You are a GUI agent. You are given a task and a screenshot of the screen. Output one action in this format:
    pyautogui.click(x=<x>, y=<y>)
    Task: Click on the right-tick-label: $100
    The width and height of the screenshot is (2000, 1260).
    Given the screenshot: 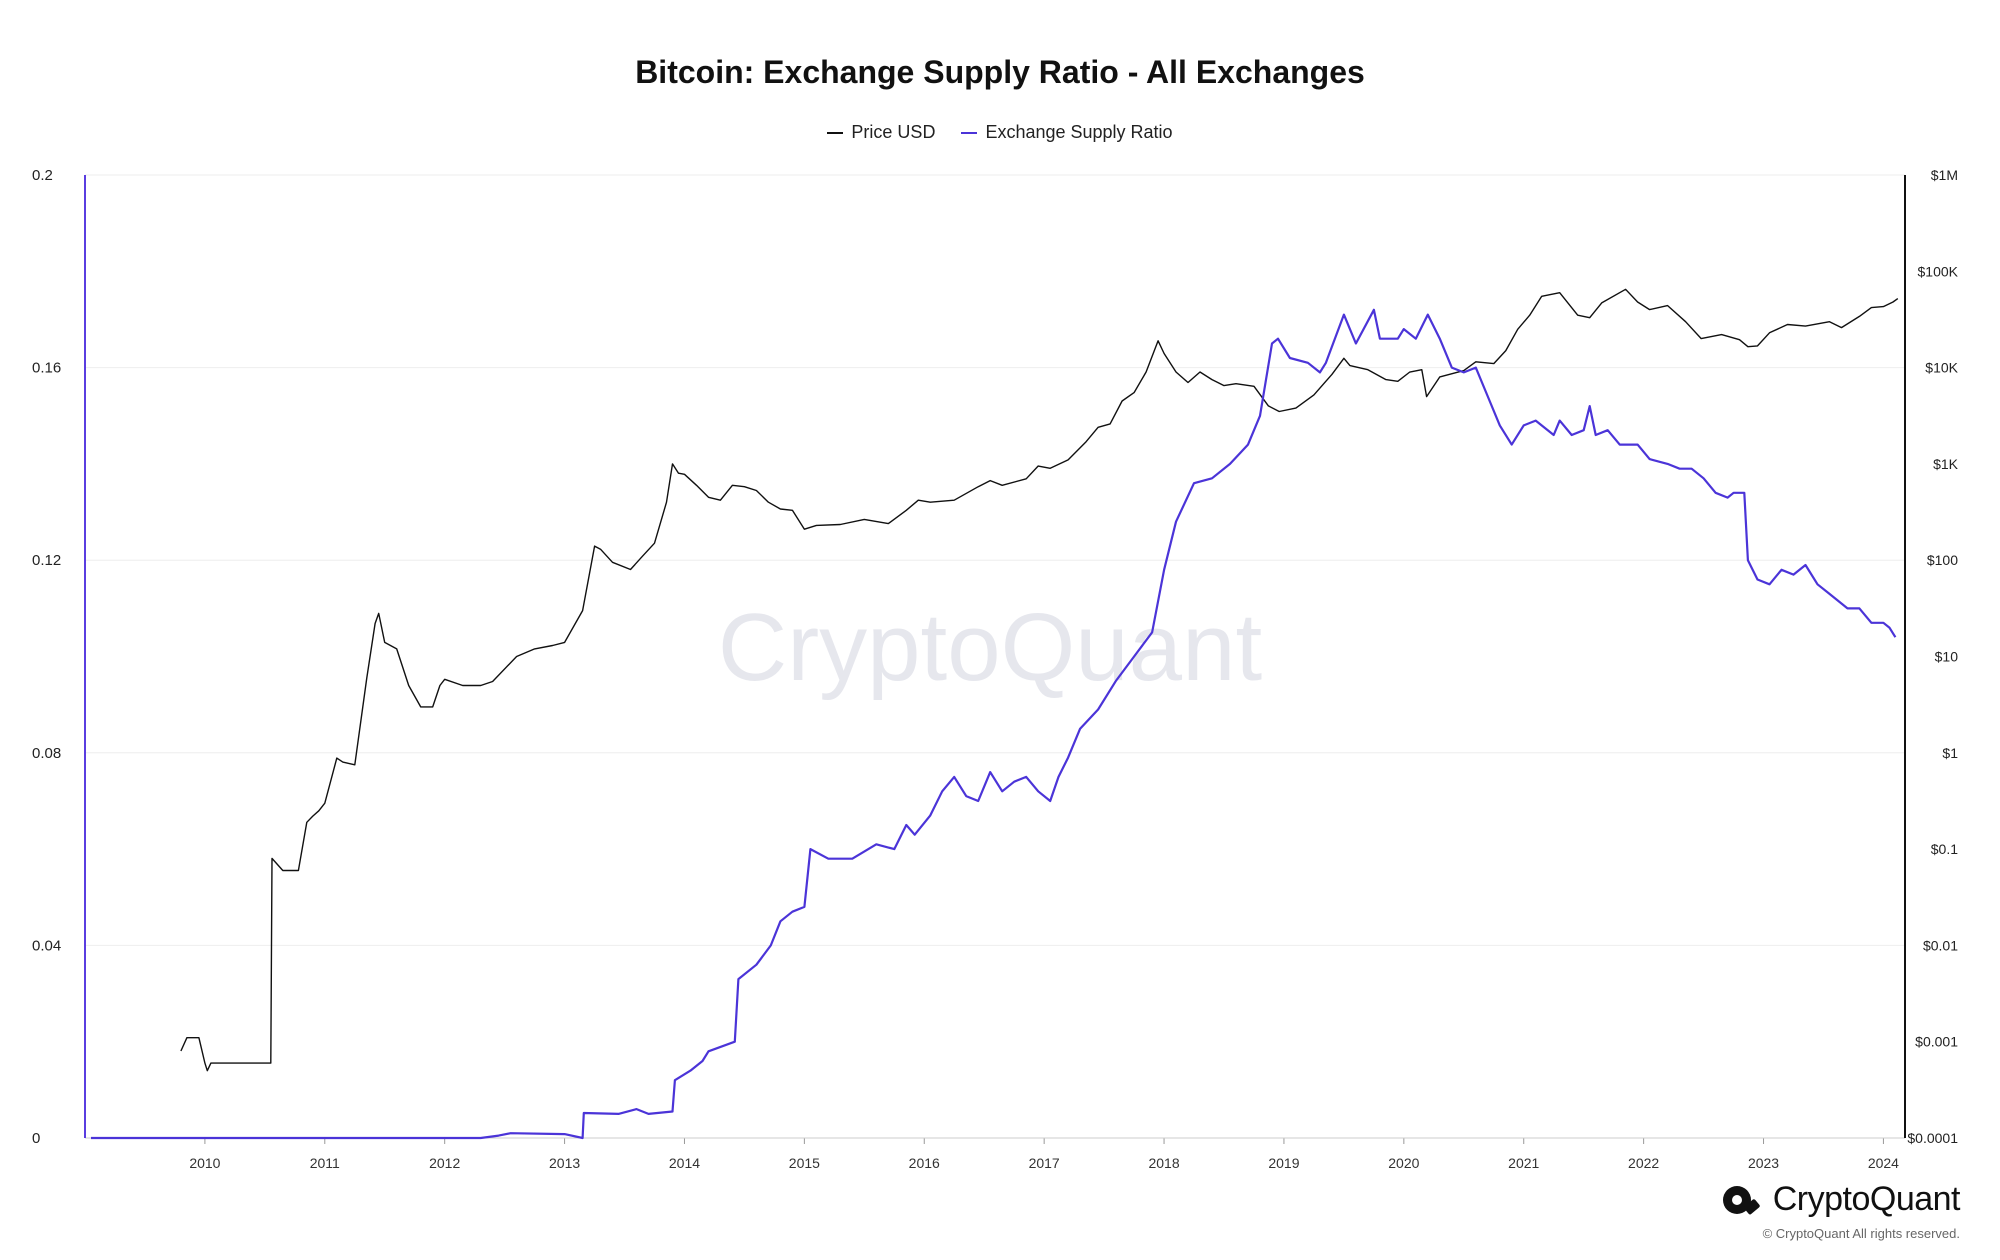 What is the action you would take?
    pyautogui.click(x=1942, y=560)
    